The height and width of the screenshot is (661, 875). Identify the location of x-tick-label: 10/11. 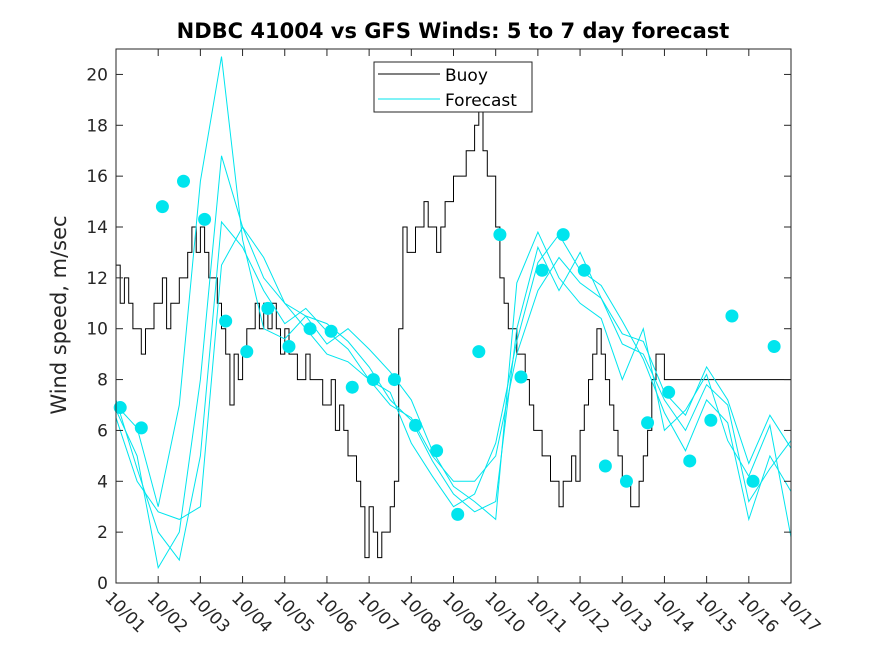
(546, 612).